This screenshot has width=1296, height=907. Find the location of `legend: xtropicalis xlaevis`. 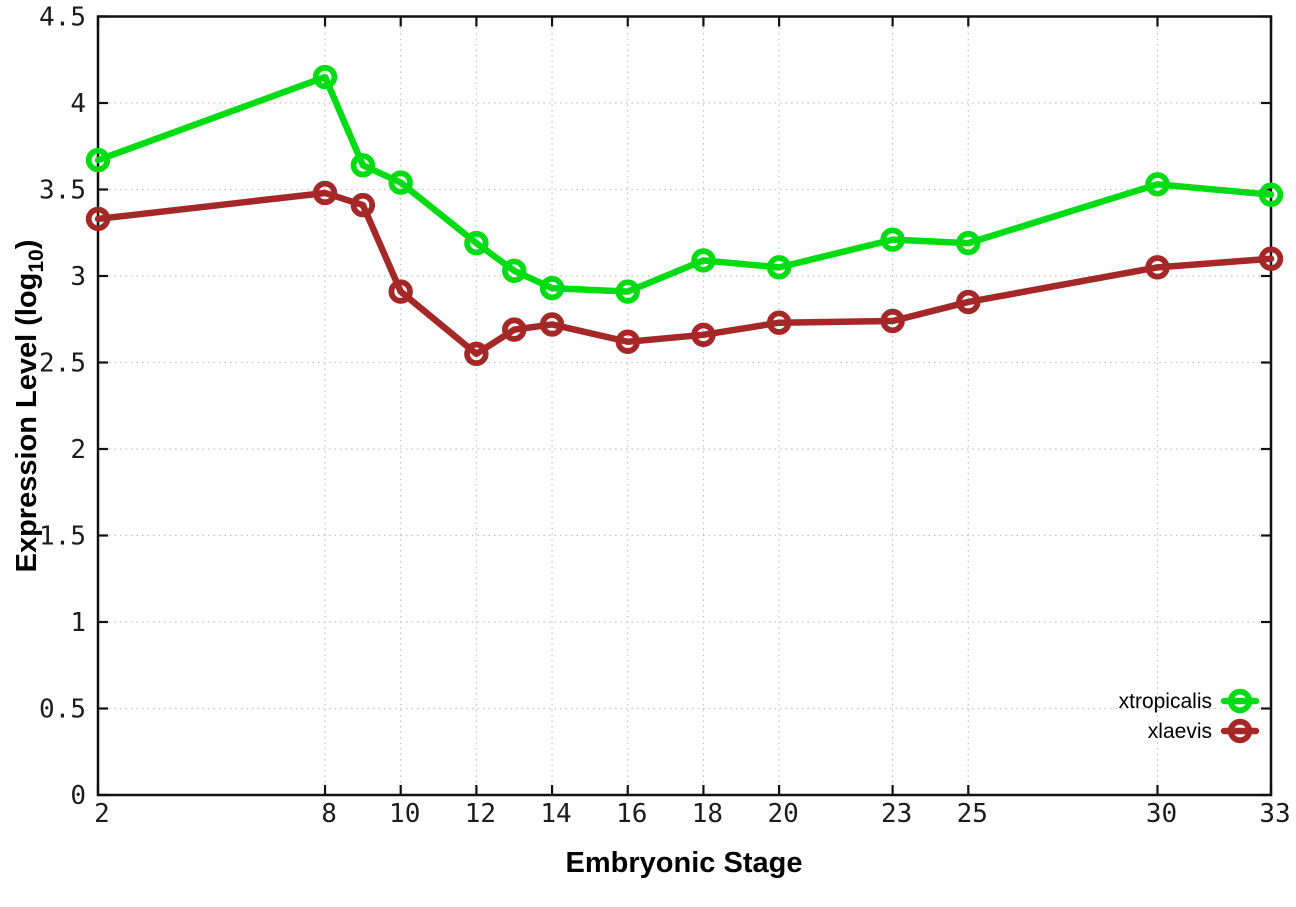

legend: xtropicalis xlaevis is located at coordinates (1189, 716).